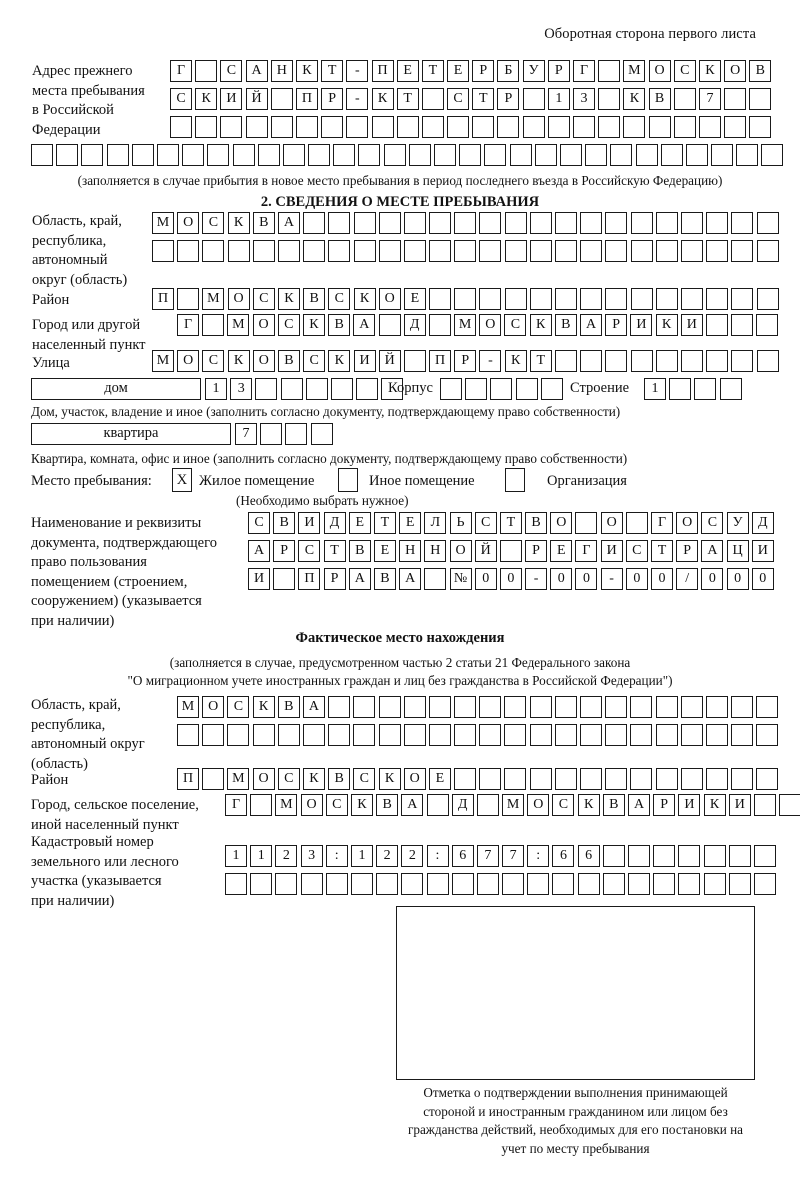 The width and height of the screenshot is (800, 1180). I want to click on checkbox-residential: X, so click(182, 480).